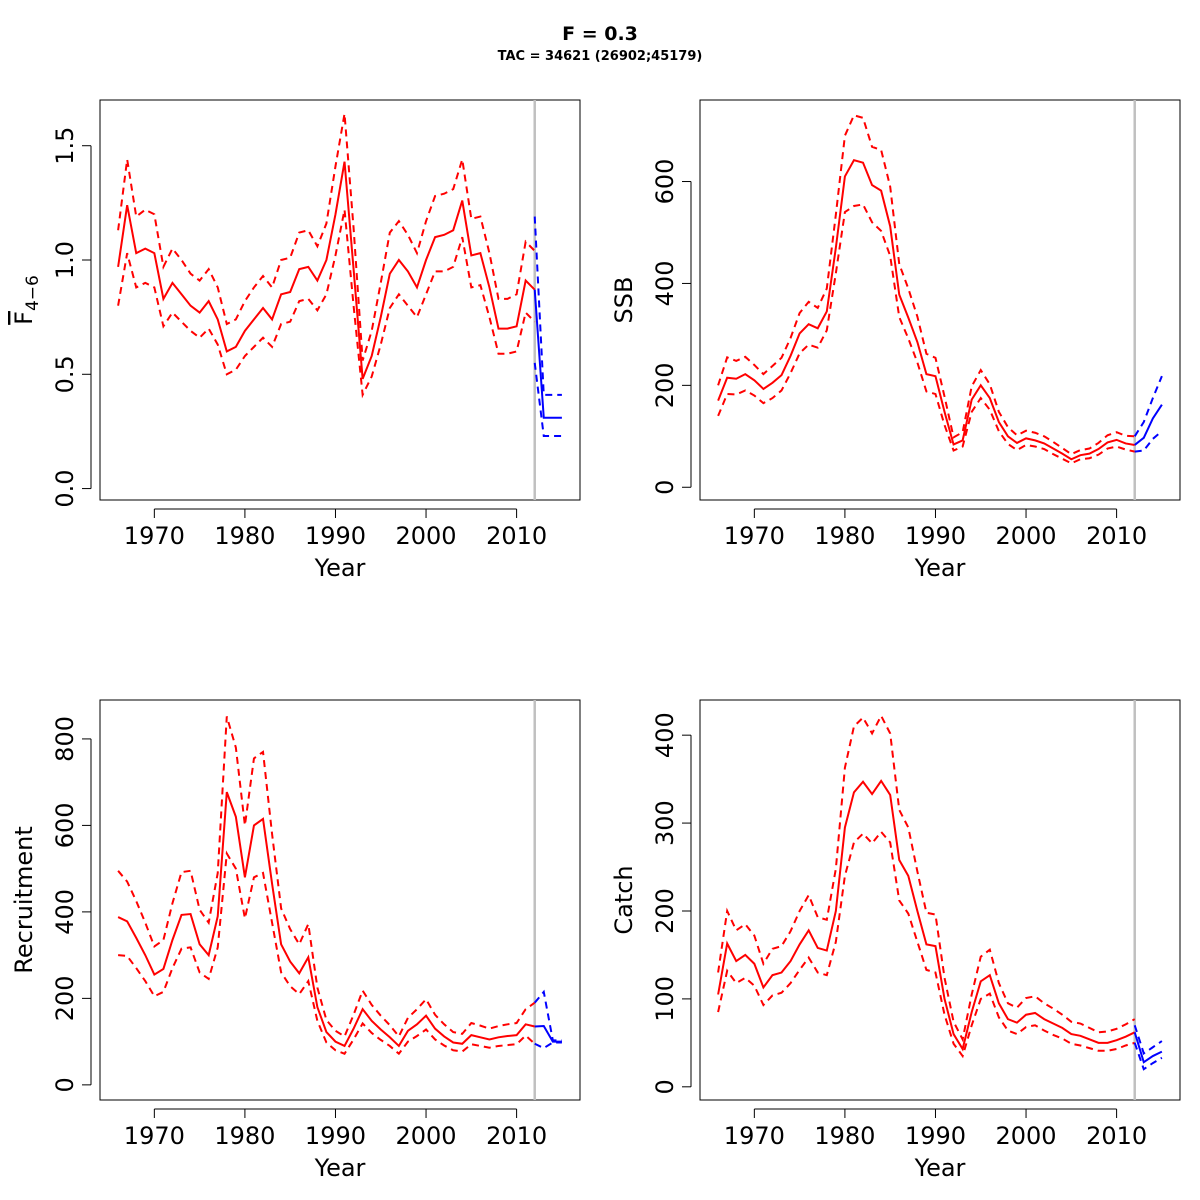  What do you see at coordinates (600, 56) in the screenshot?
I see `figure-subtitle: TAC = 34621 (26902;45179)` at bounding box center [600, 56].